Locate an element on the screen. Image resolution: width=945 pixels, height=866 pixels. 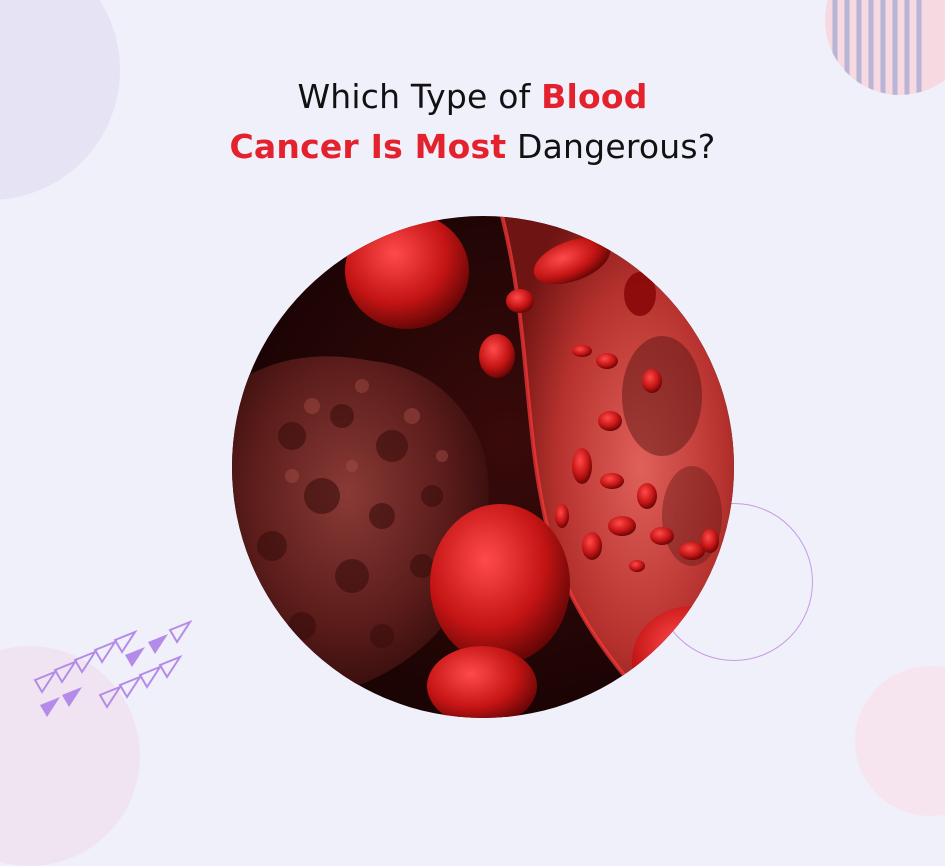
decor-arrow-pattern is located at coordinates (113, 668).